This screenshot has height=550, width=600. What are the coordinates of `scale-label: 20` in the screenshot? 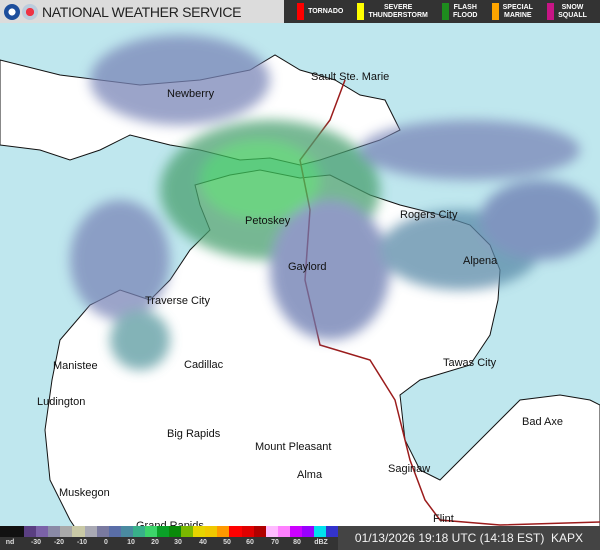 It's located at (155, 542).